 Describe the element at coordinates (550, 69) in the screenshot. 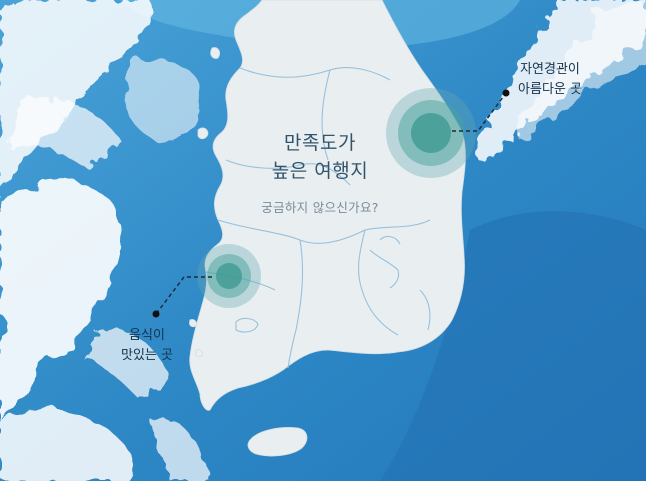

I see `annotation-east-line1: 자연경관이` at that location.